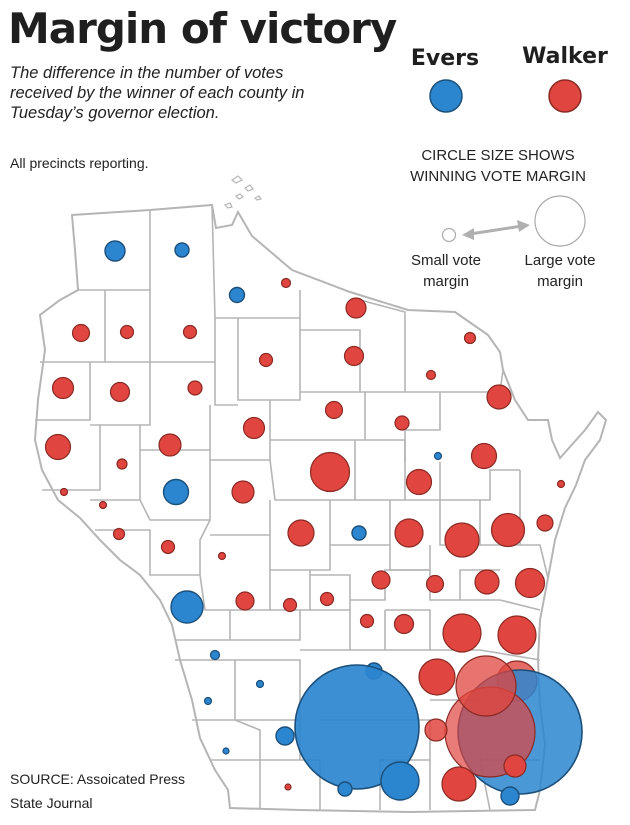 Image resolution: width=630 pixels, height=825 pixels. I want to click on legend-walker-label: Walker, so click(565, 56).